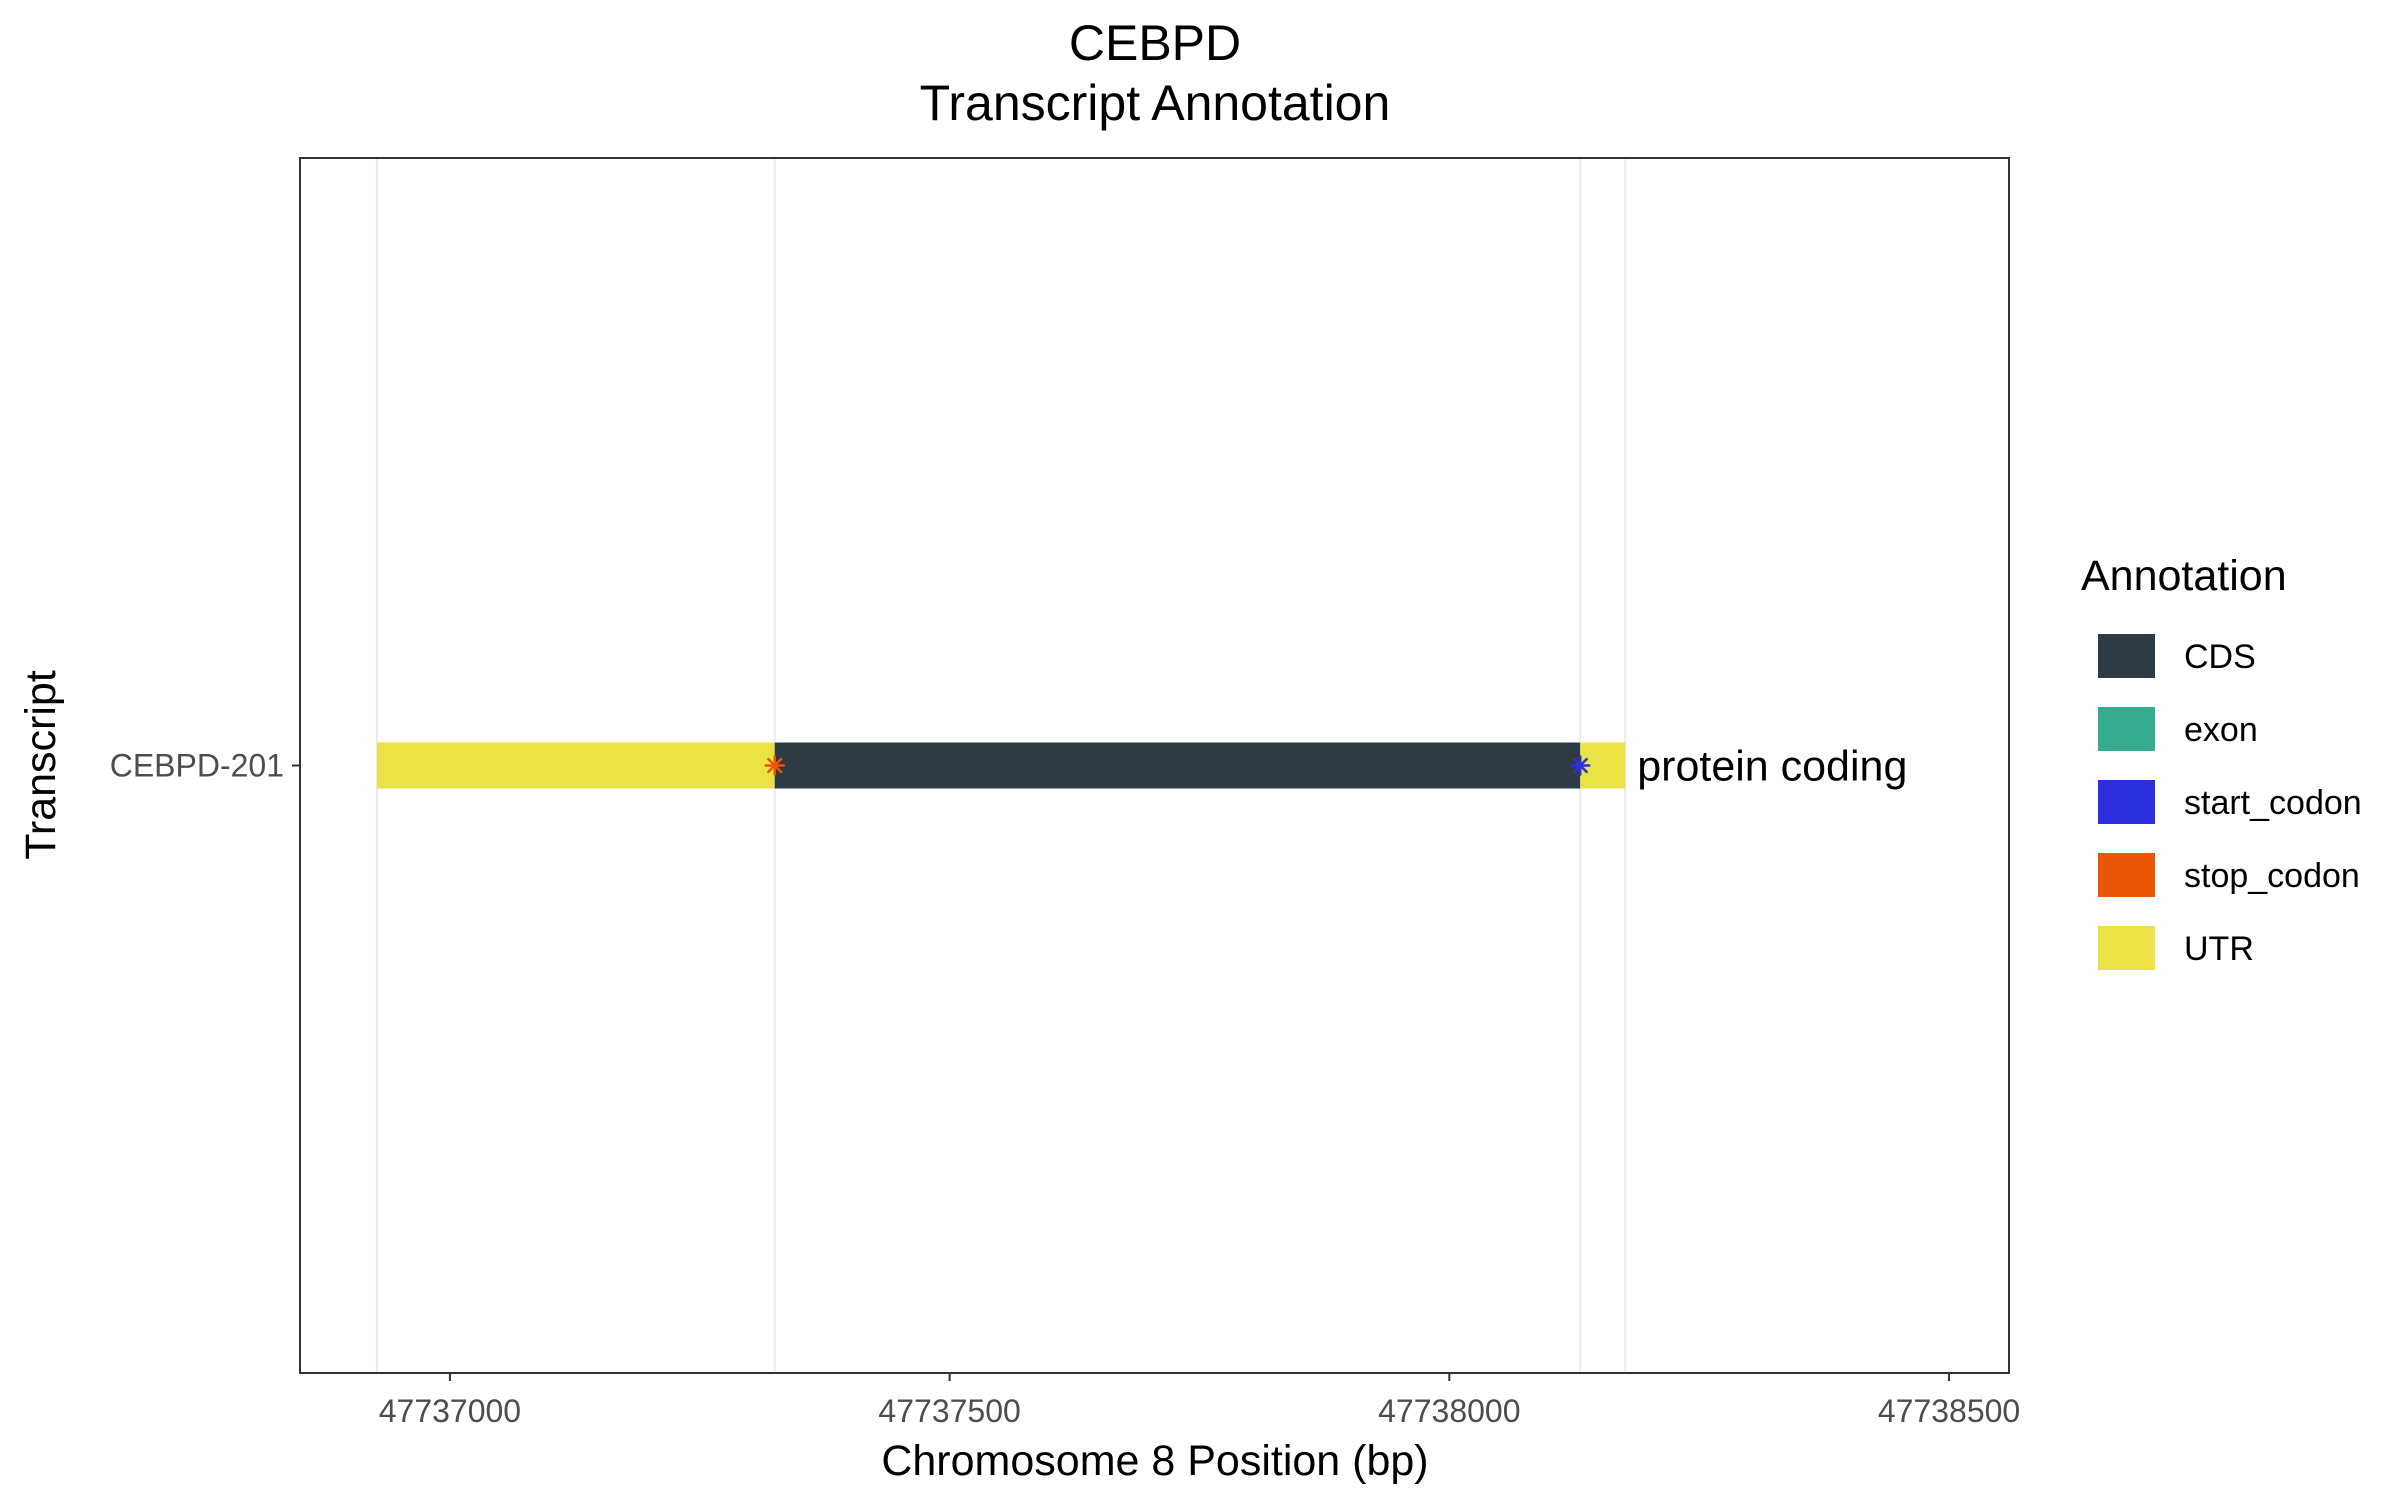 The width and height of the screenshot is (2400, 1500). Describe the element at coordinates (1154, 1461) in the screenshot. I see `x-axis-label: Chromosome 8 Position (bp)` at that location.